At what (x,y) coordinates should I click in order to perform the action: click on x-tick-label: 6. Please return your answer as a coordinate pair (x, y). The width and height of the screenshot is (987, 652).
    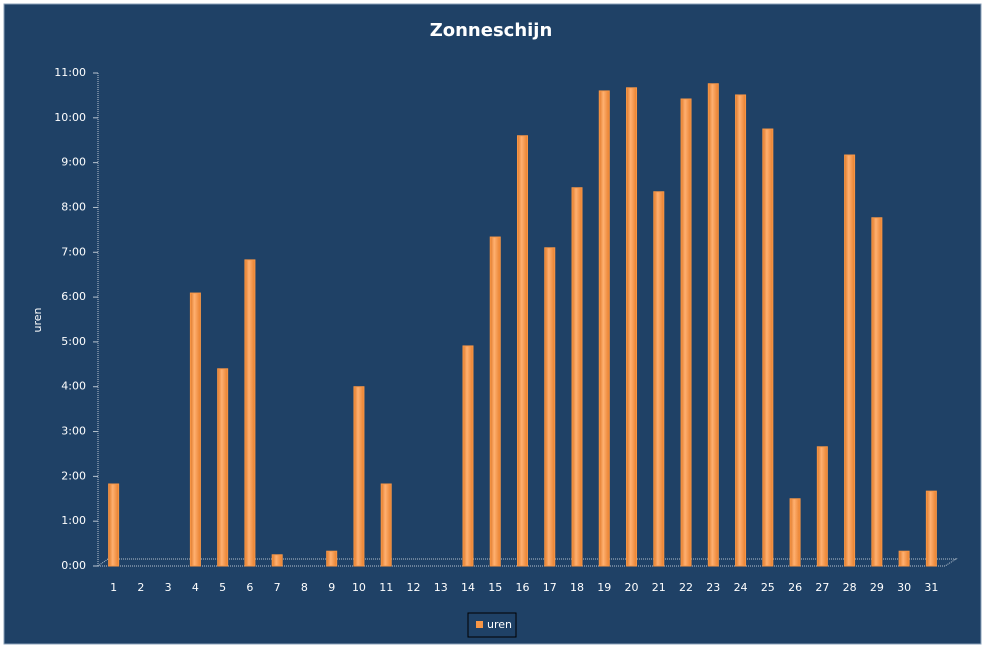
    Looking at the image, I should click on (249, 587).